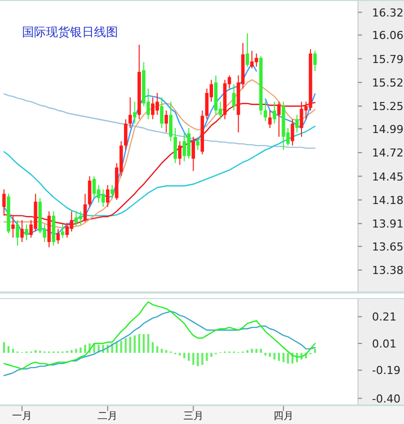 The height and width of the screenshot is (424, 404). I want to click on y-tick-label: 16.32, so click(388, 13).